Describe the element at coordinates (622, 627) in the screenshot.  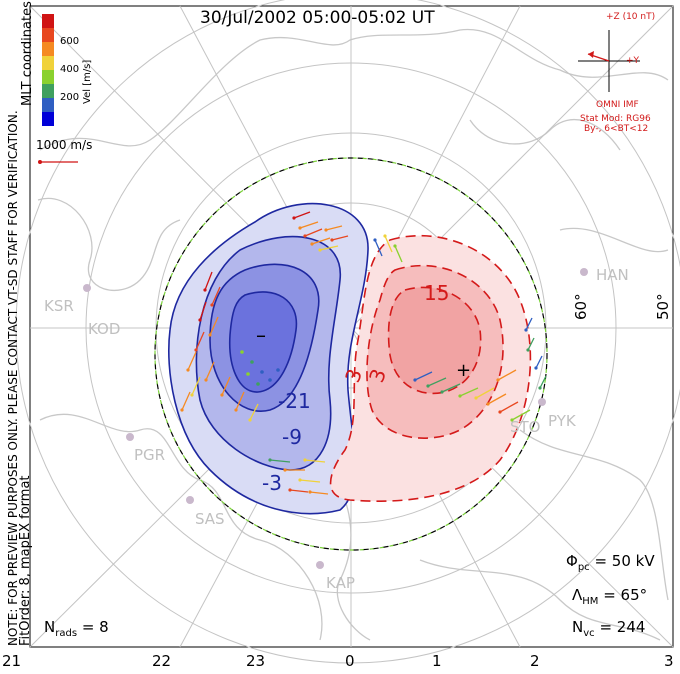
I see `stat-nvc-value: = 244` at that location.